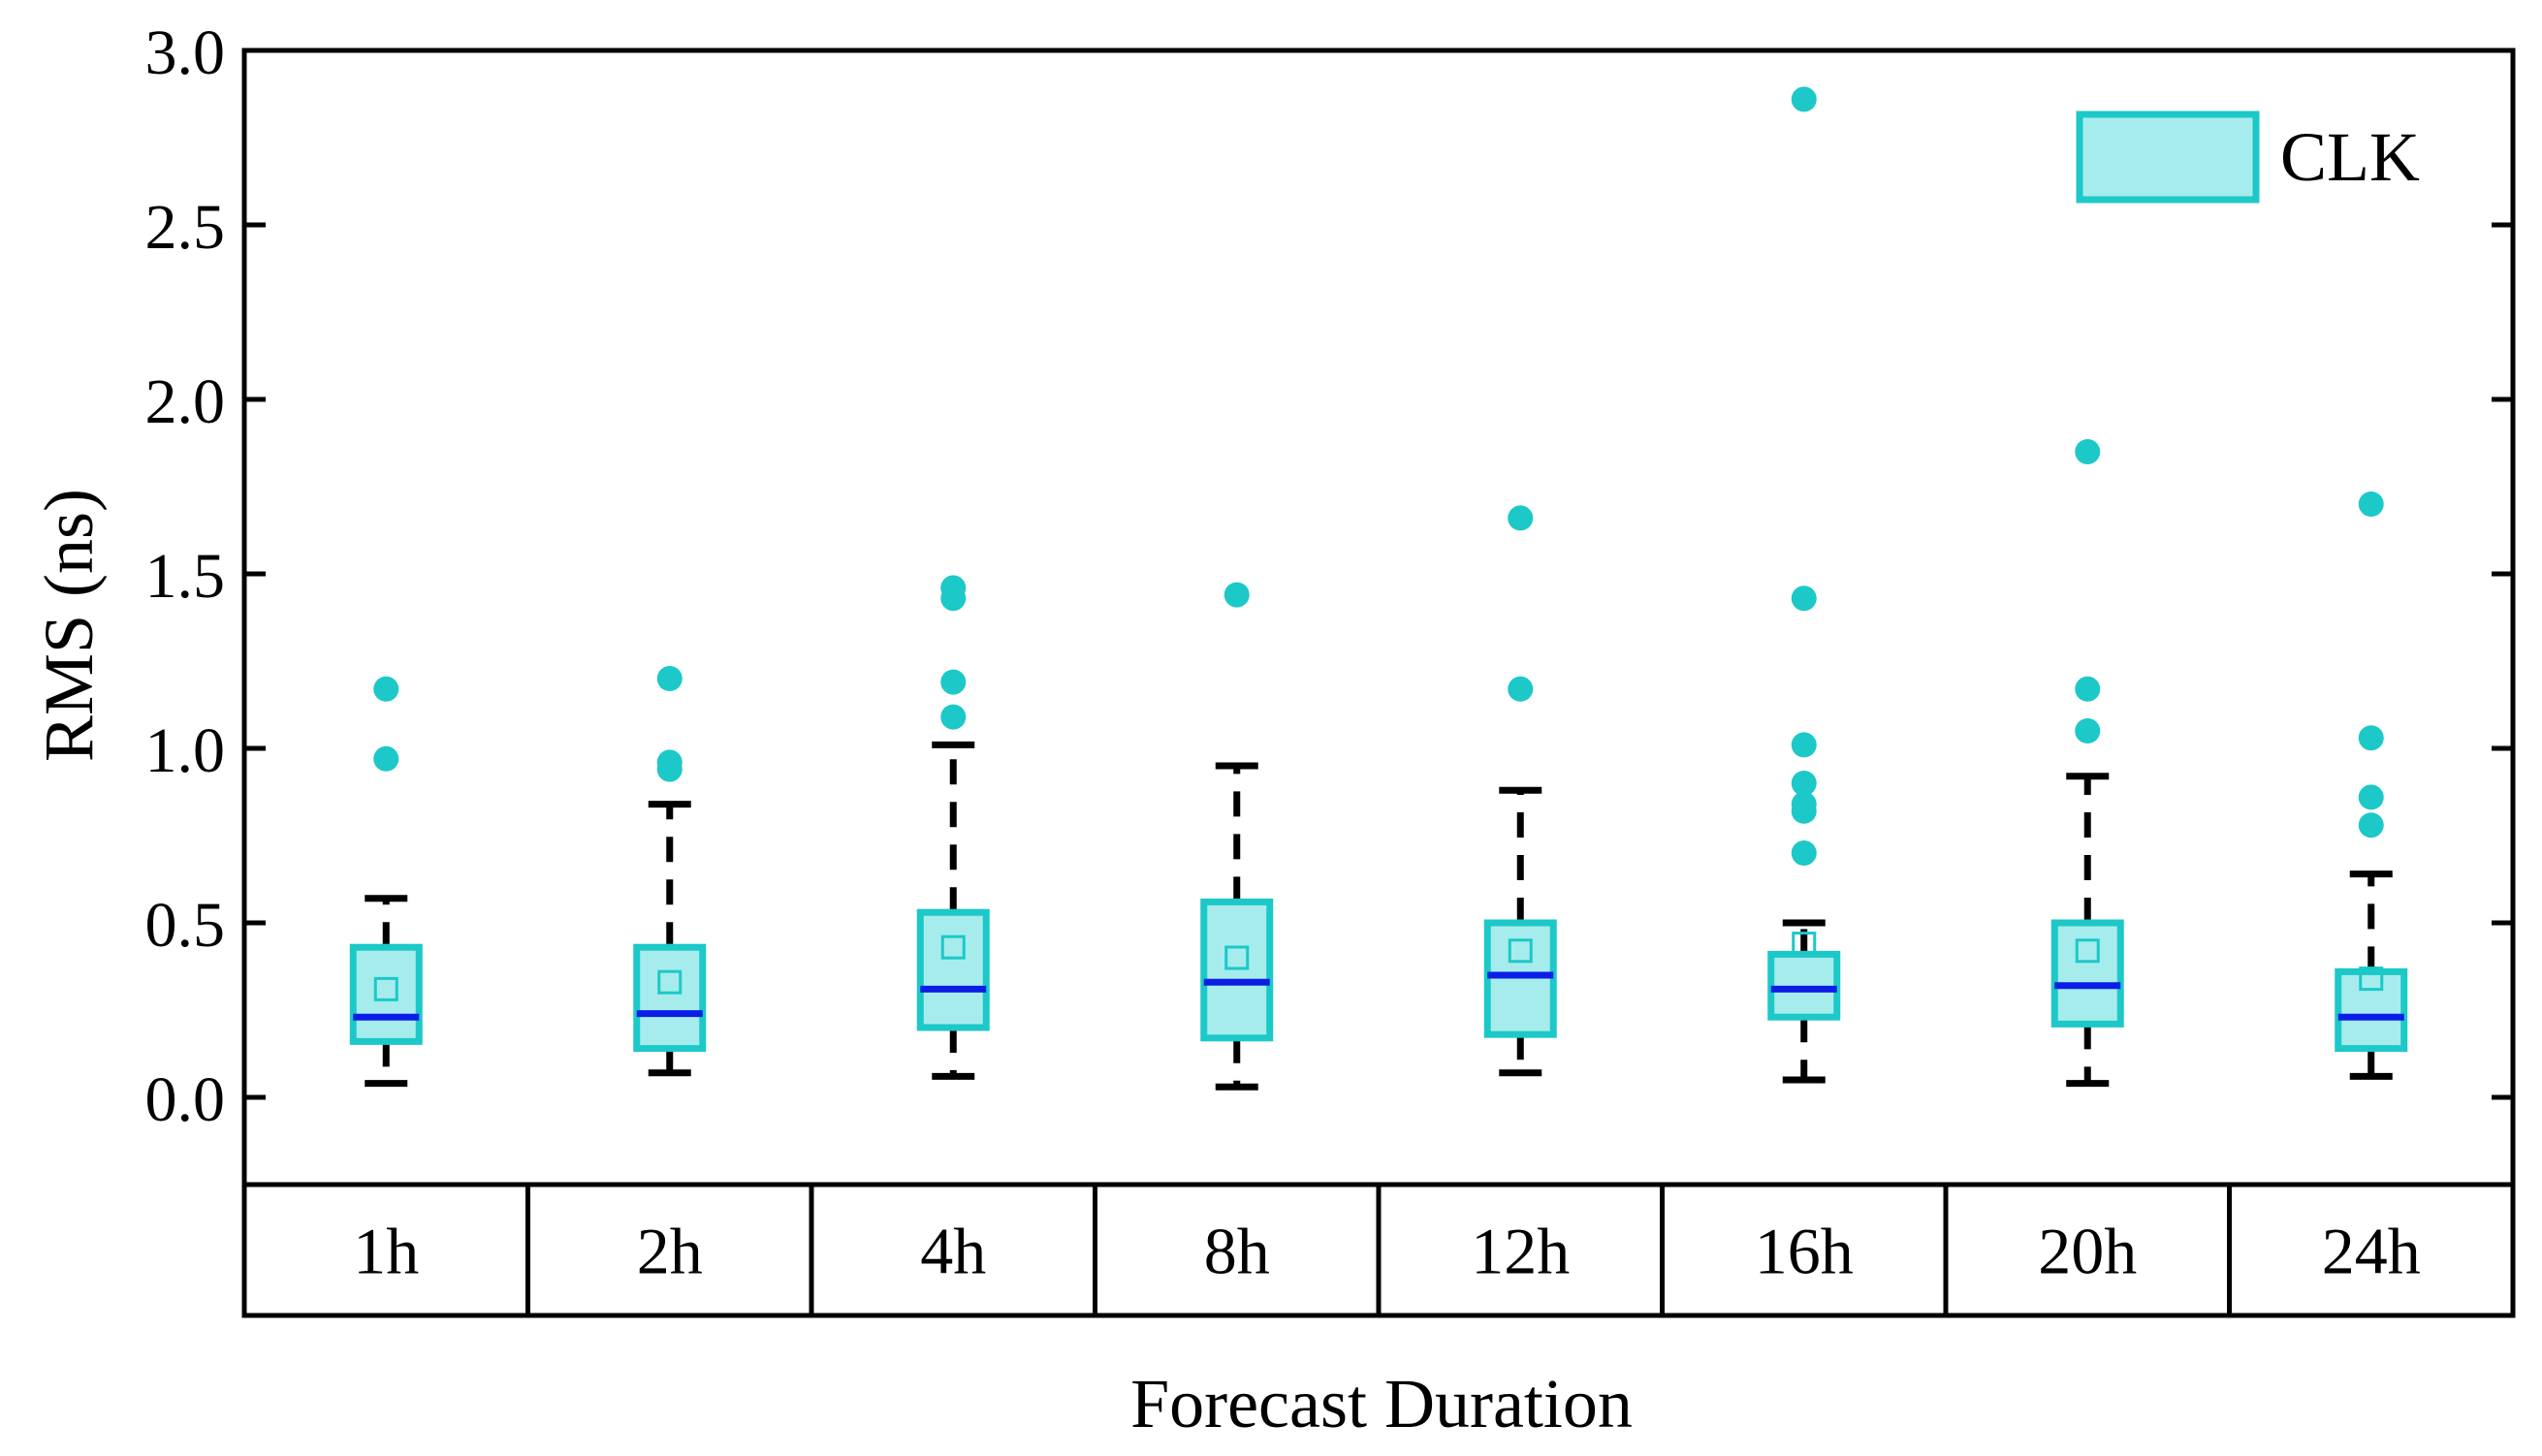 This screenshot has width=2542, height=1456. Describe the element at coordinates (2371, 1251) in the screenshot. I see `x-tick-label: 24h` at that location.